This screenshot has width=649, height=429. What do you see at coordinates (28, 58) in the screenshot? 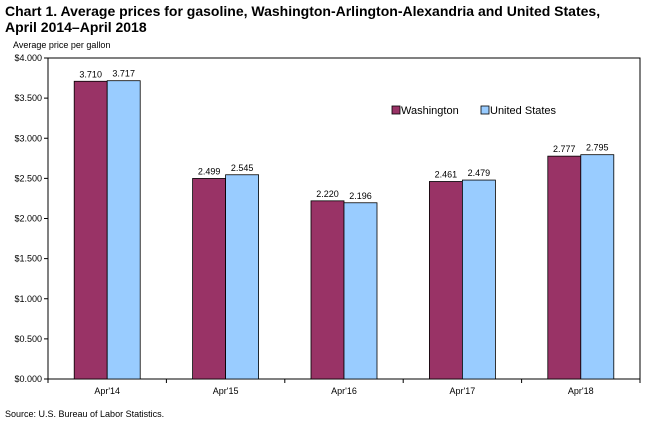
I see `y-tick-label: $4.000` at bounding box center [28, 58].